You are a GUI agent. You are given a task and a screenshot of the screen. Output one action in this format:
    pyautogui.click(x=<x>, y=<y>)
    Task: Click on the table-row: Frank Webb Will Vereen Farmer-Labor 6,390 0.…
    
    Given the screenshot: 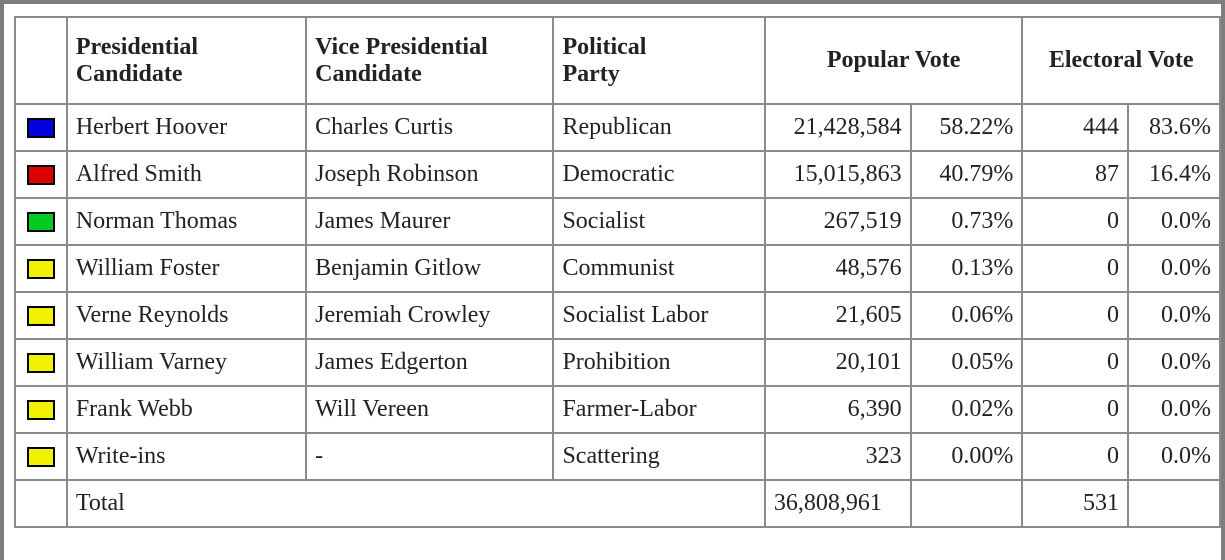 What is the action you would take?
    pyautogui.click(x=618, y=410)
    